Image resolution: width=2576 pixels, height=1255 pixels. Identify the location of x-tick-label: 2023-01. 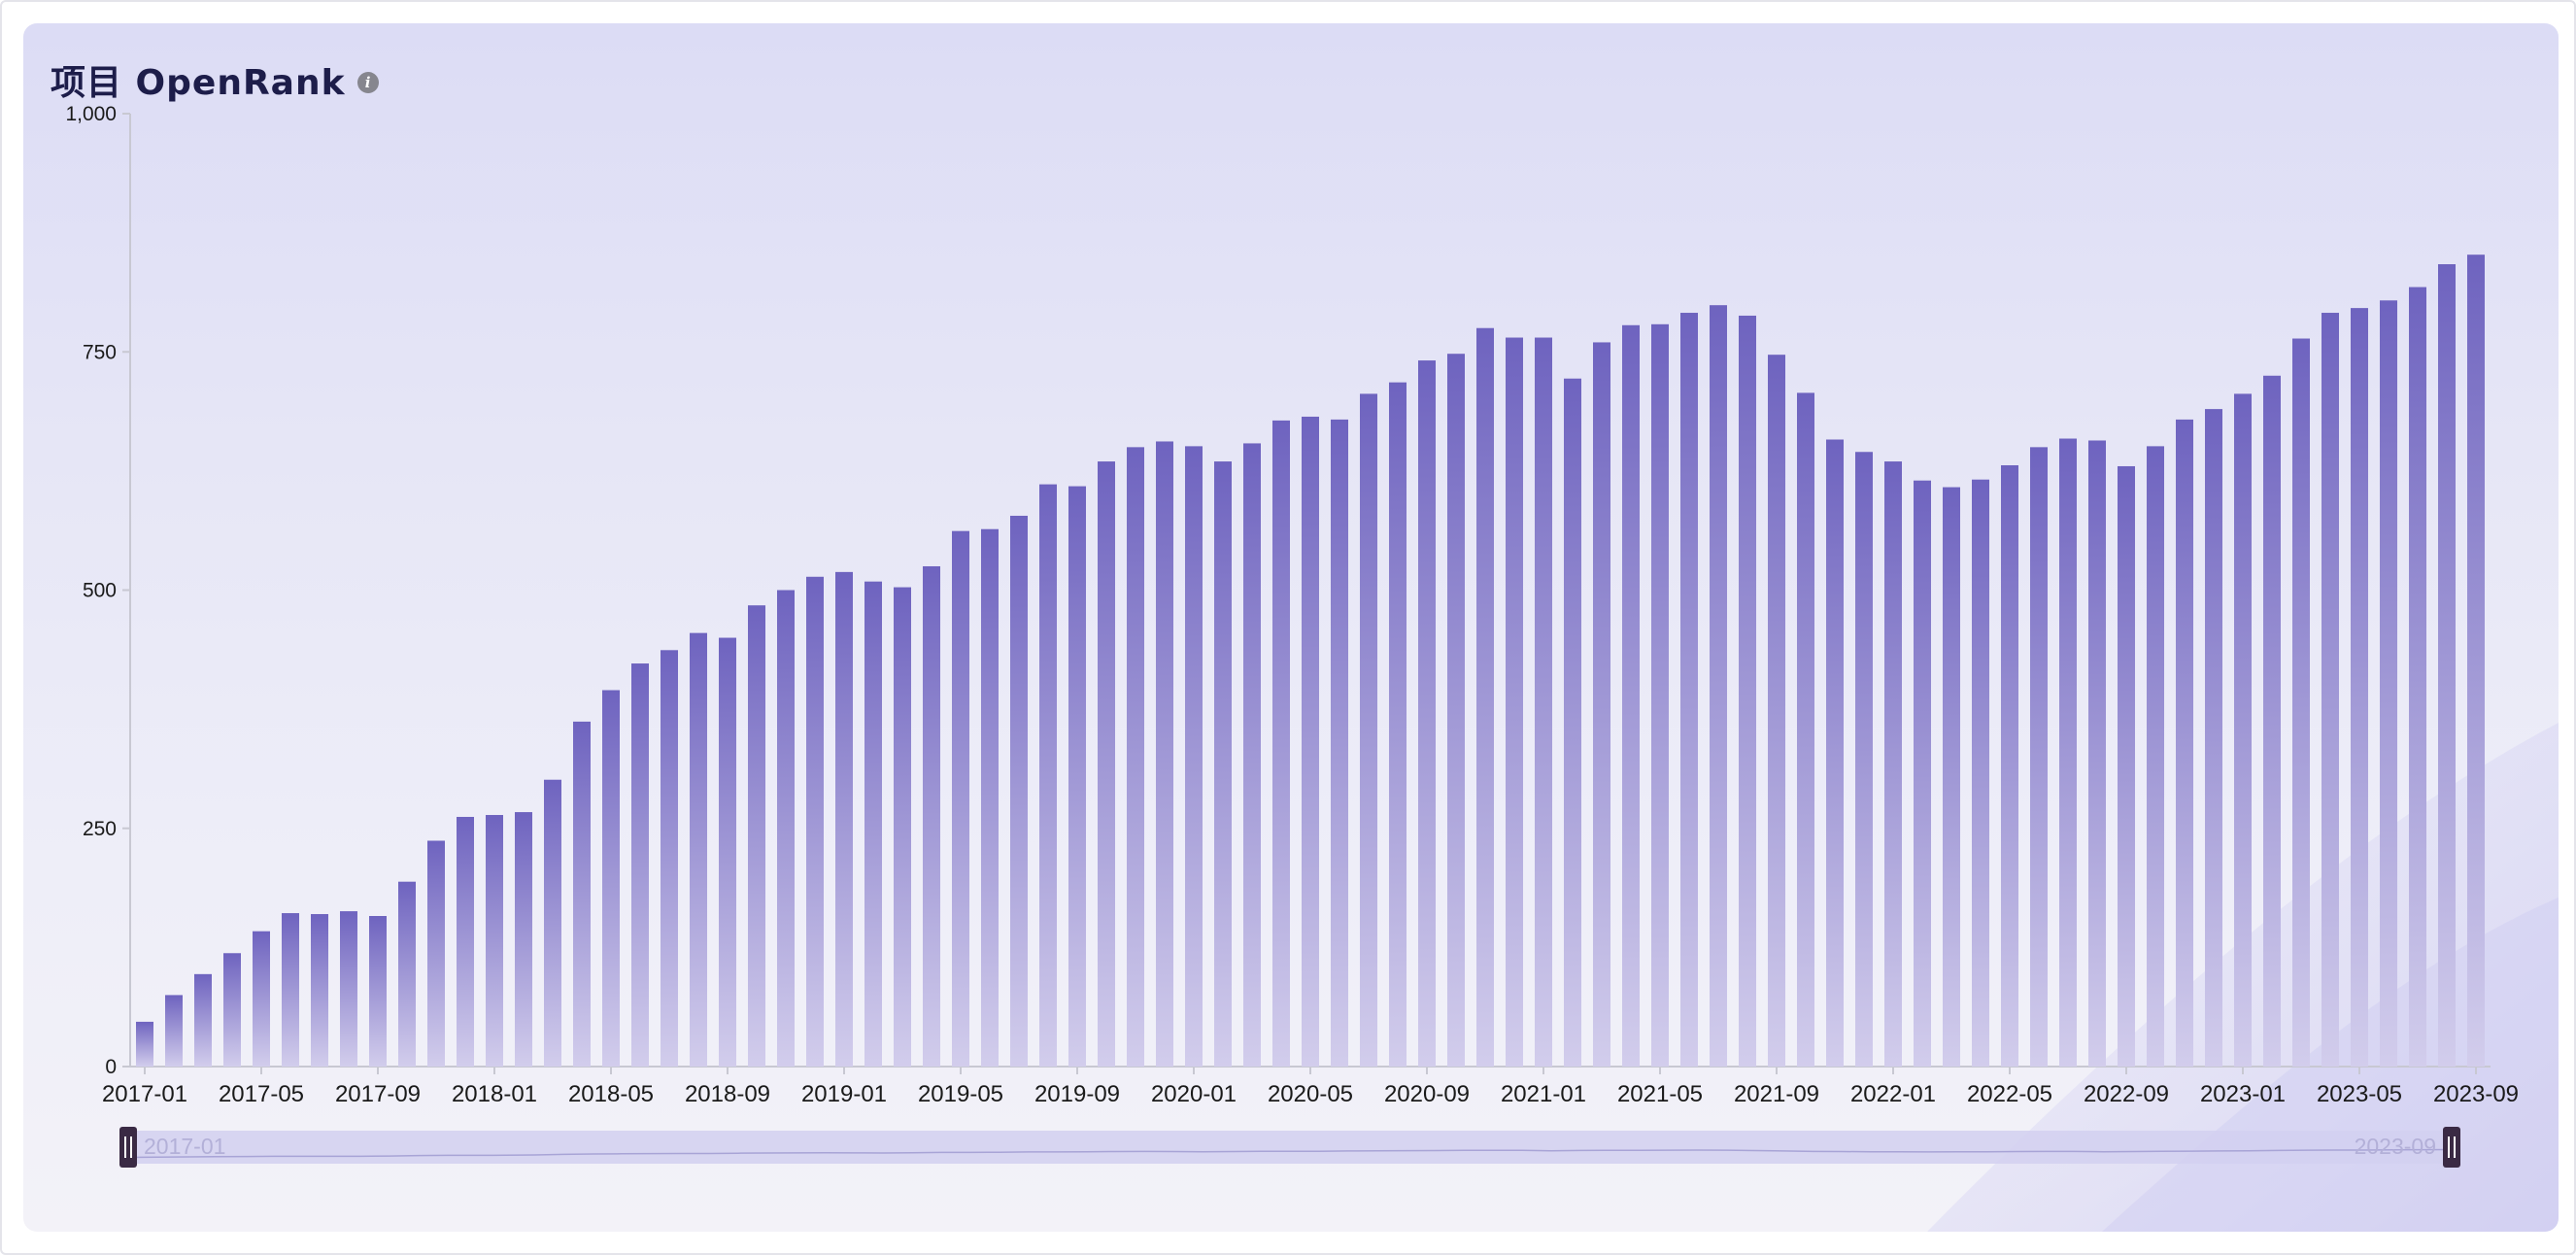
(2243, 1094).